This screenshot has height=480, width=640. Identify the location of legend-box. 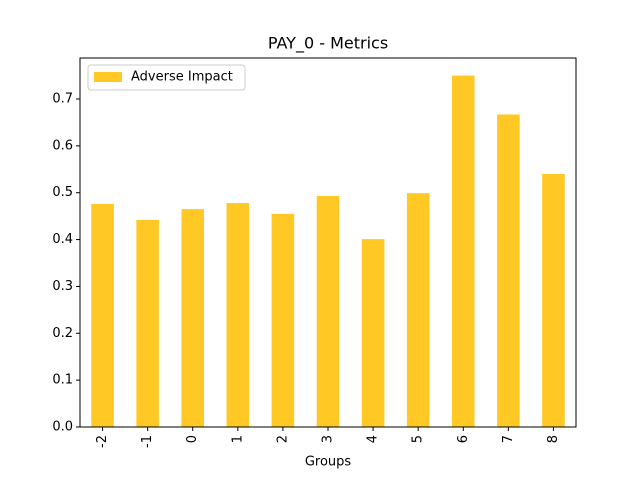
(166, 77).